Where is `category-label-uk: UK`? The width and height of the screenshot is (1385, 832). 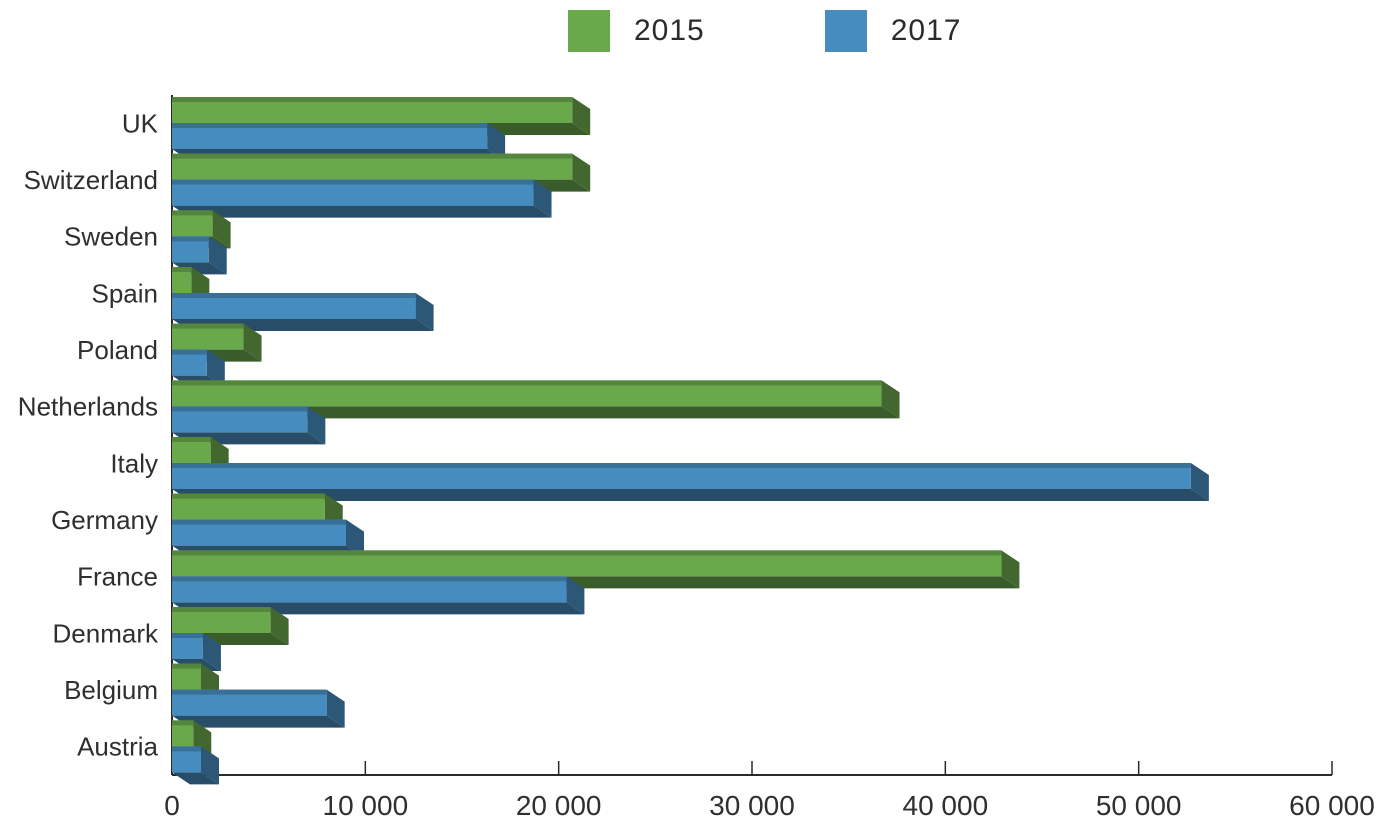 category-label-uk: UK is located at coordinates (140, 123).